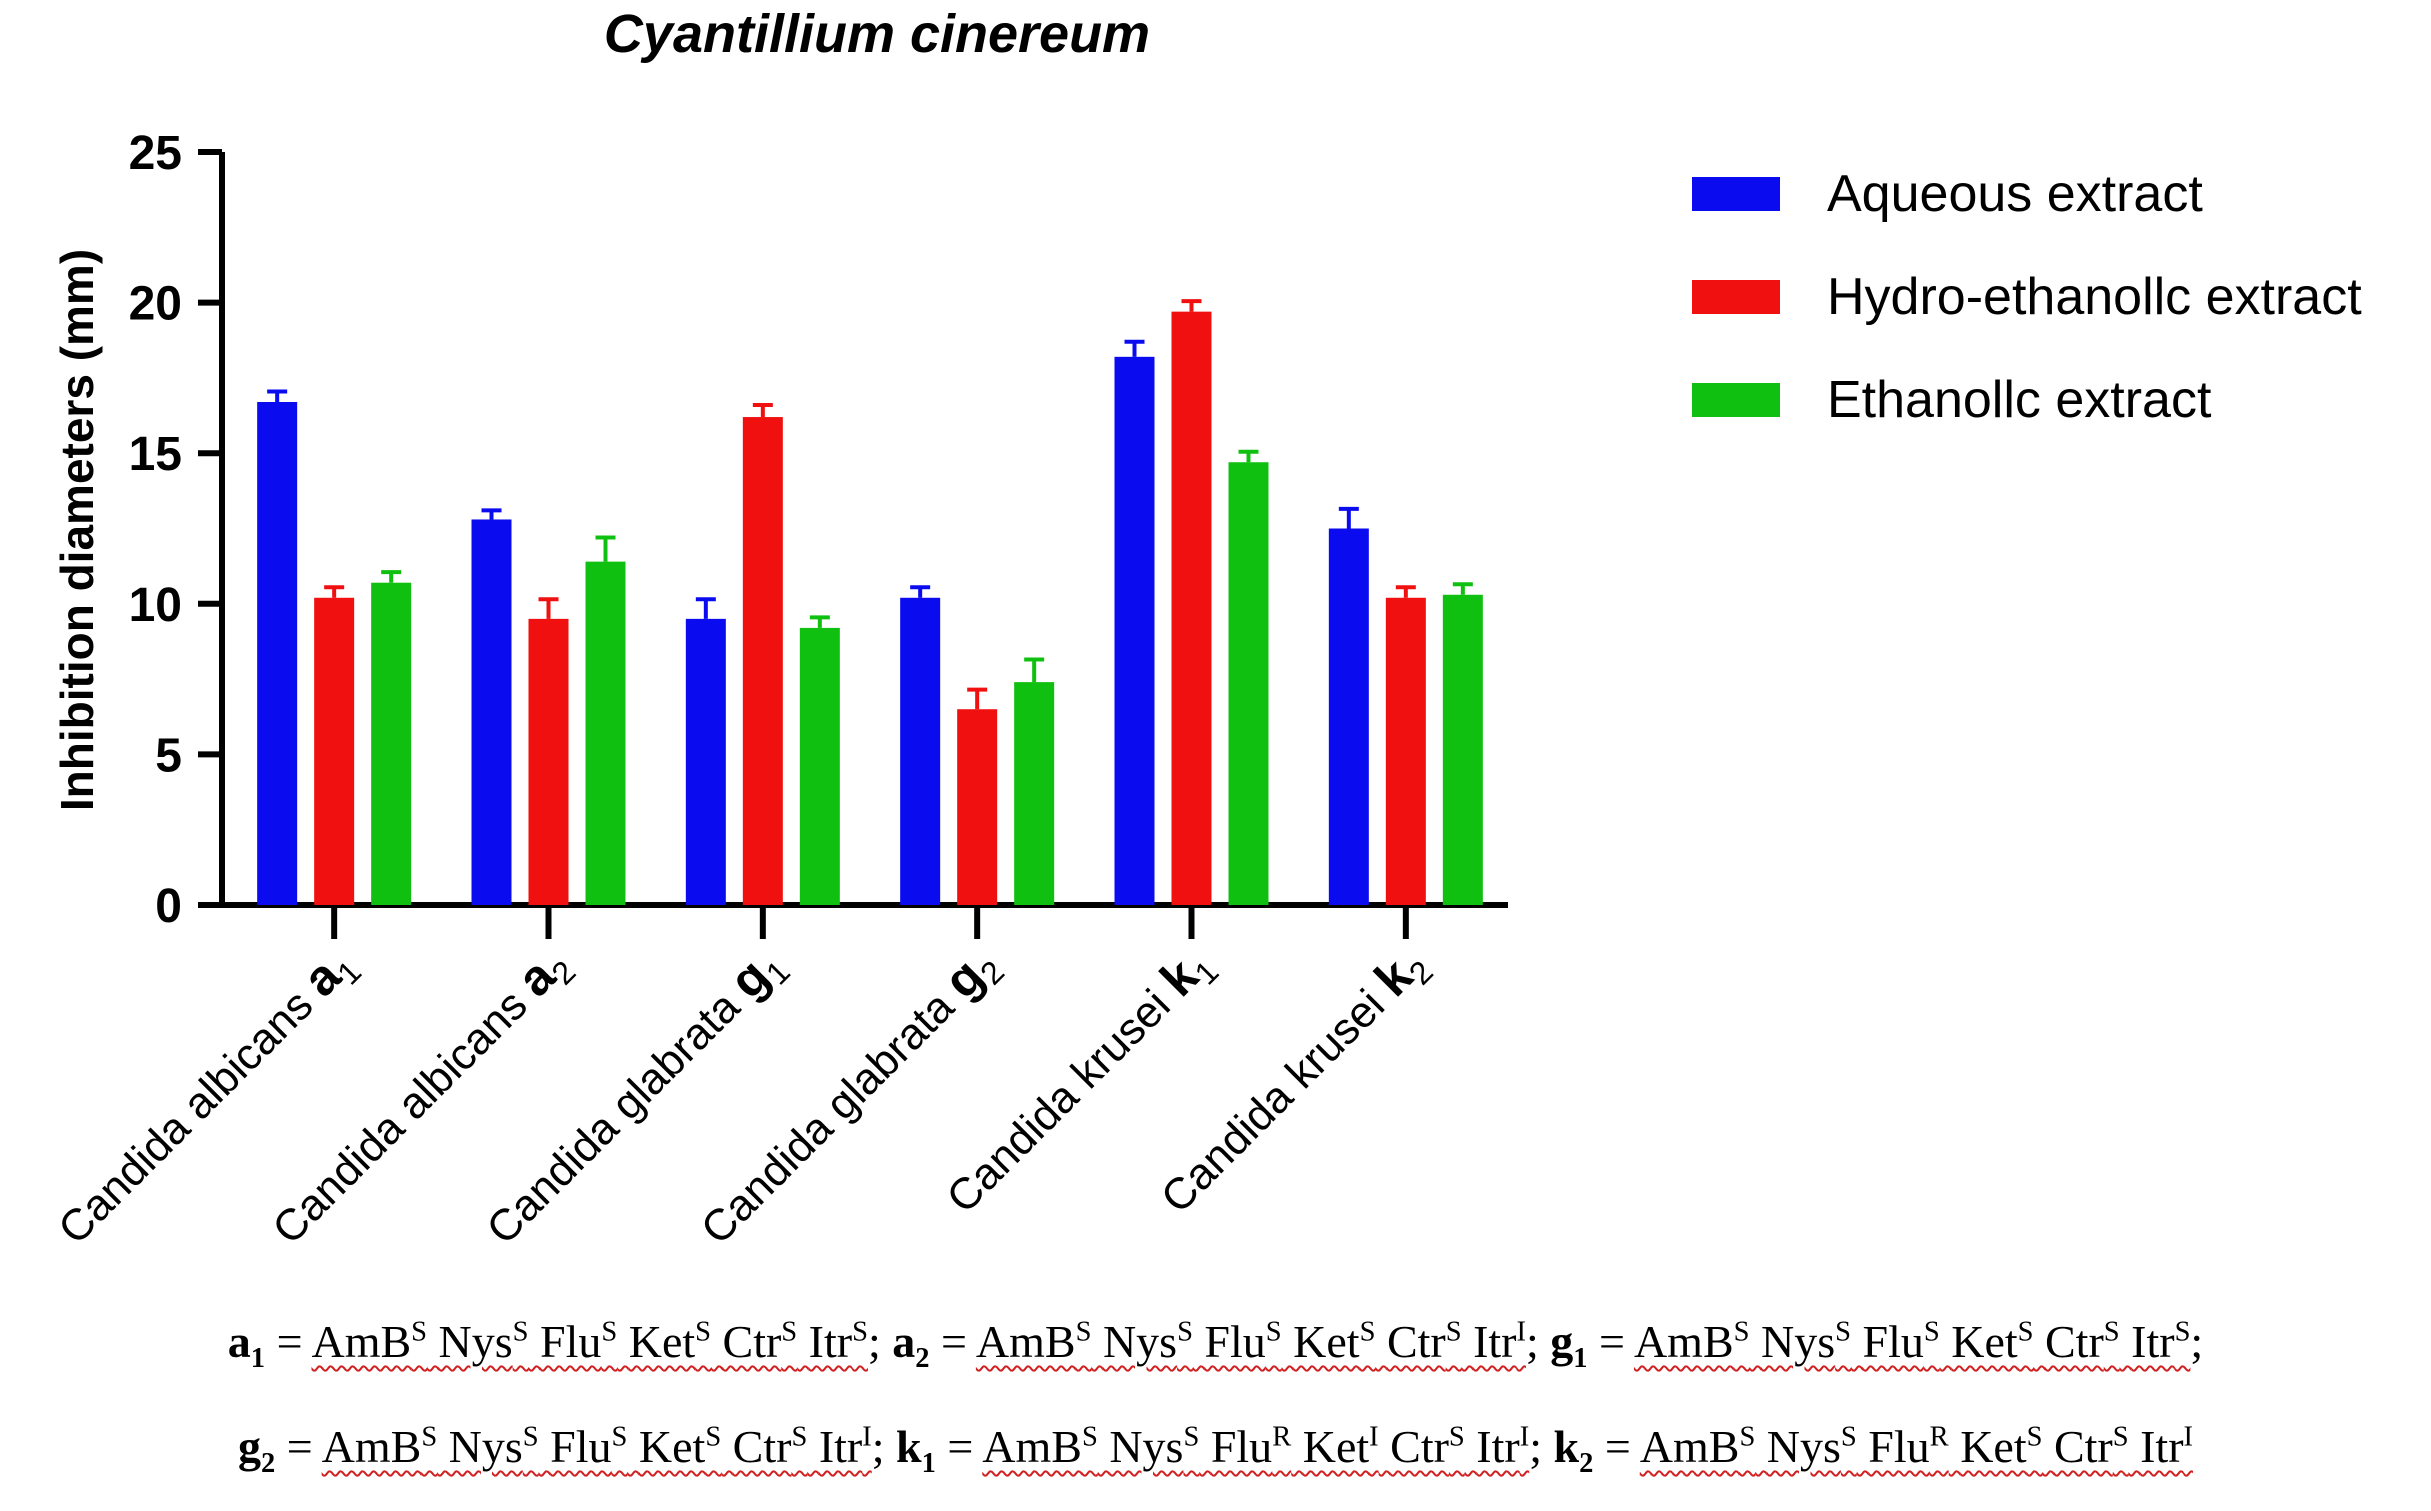  I want to click on footnote-susceptibility-profile: AmBS NysS FluR KetI CtrS ItrI, so click(1256, 1446).